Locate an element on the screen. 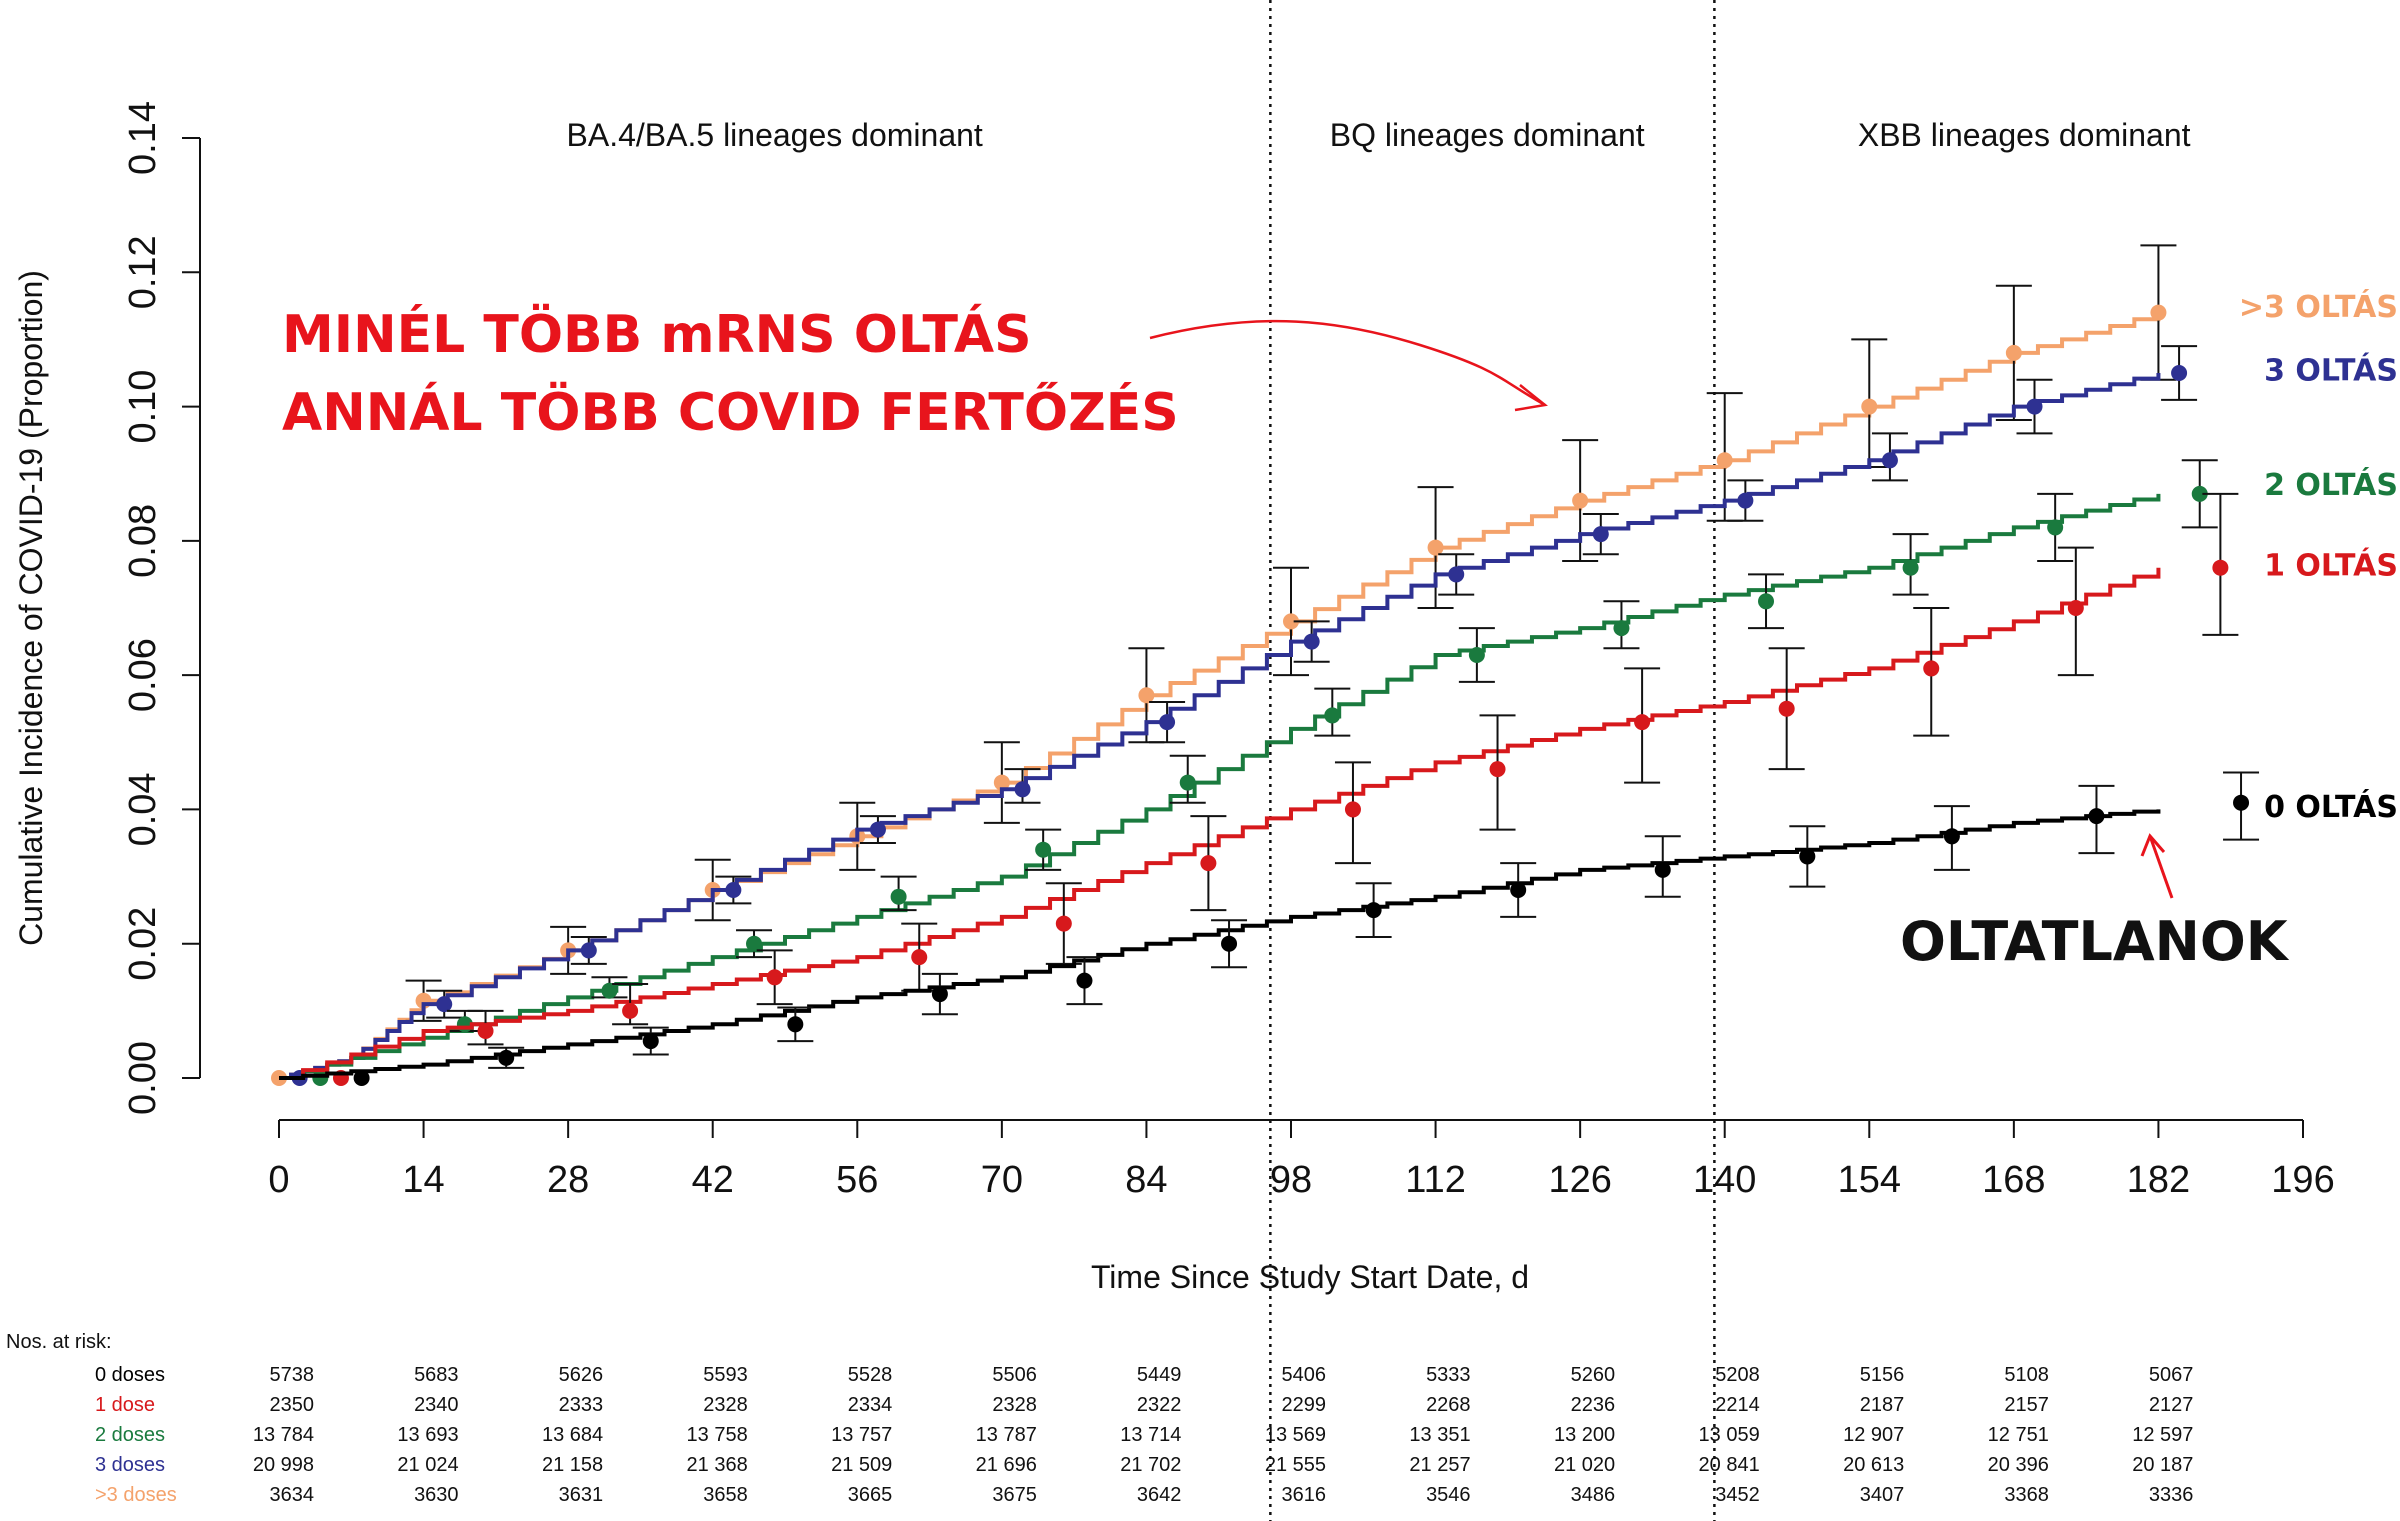 This screenshot has width=2400, height=1521. risk-cell: 20 998 is located at coordinates (283, 1465).